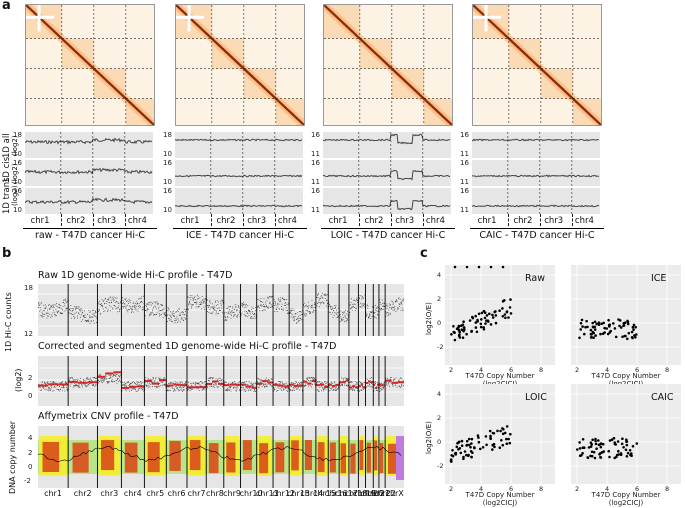 The width and height of the screenshot is (685, 508). What do you see at coordinates (284, 493) in the screenshot?
I see `chr-label-chr12: chr12` at bounding box center [284, 493].